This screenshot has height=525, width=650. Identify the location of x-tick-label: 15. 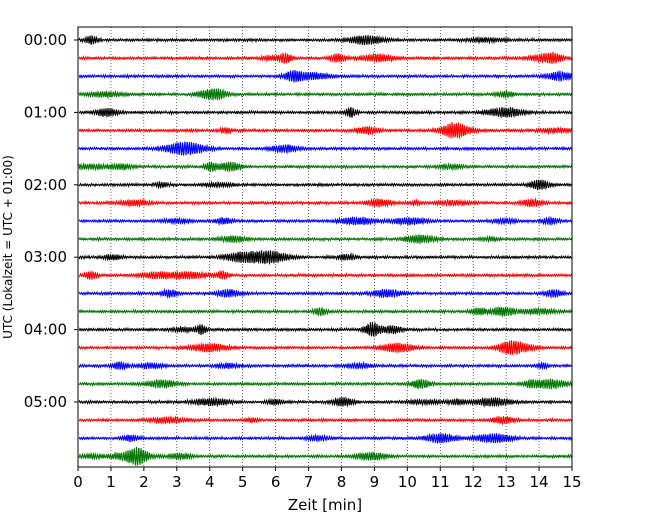
(571, 482).